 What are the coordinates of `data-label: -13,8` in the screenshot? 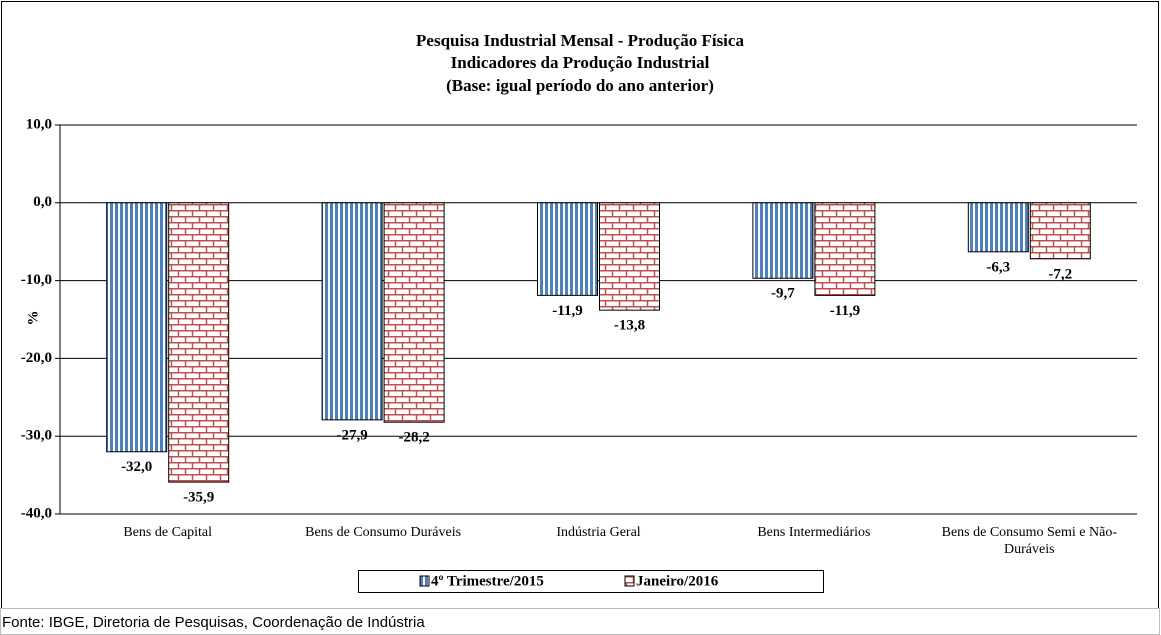 It's located at (629, 326).